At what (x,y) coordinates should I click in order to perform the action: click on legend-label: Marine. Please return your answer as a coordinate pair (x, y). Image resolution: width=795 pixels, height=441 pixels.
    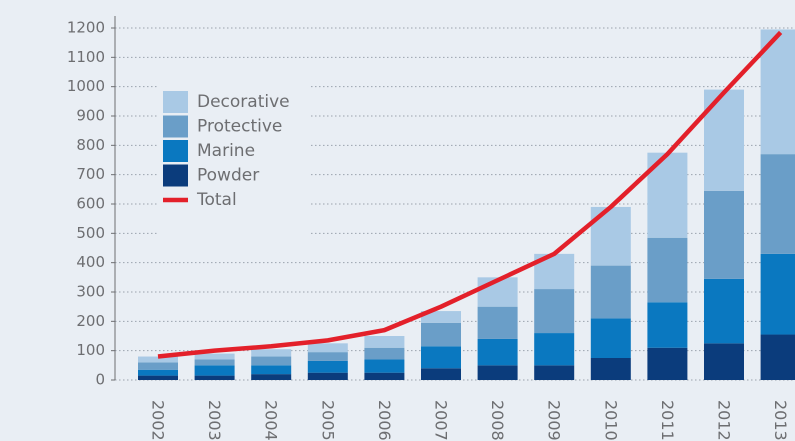
    Looking at the image, I should click on (226, 151).